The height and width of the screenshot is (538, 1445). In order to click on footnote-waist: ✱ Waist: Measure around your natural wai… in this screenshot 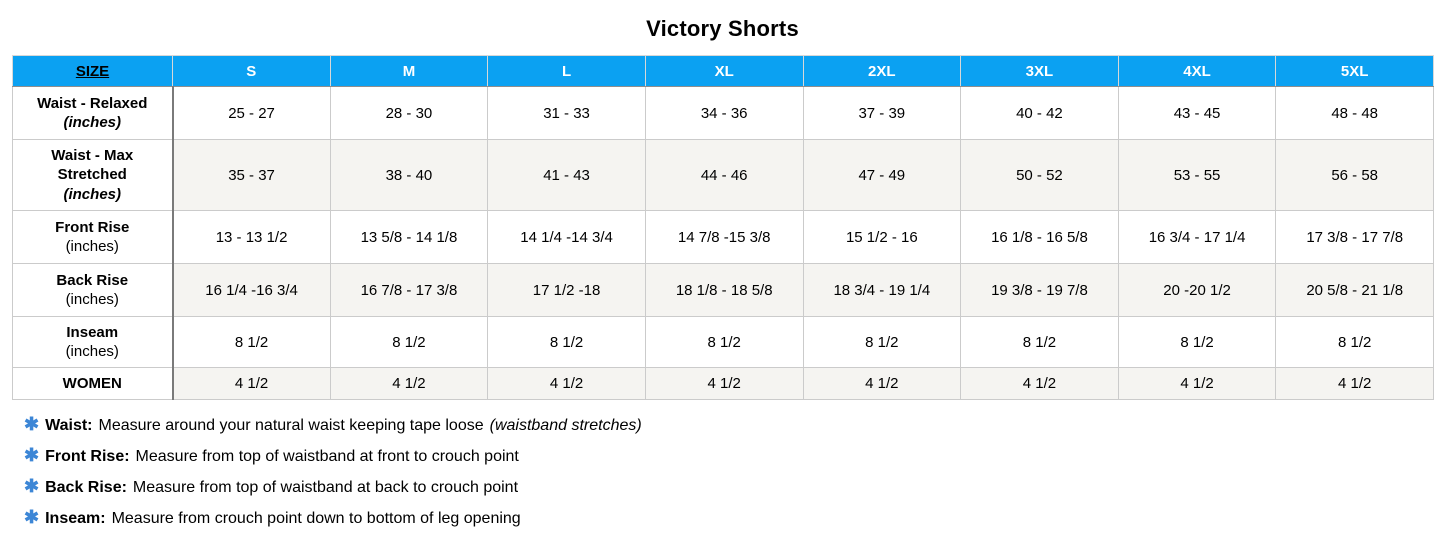, I will do `click(734, 424)`.